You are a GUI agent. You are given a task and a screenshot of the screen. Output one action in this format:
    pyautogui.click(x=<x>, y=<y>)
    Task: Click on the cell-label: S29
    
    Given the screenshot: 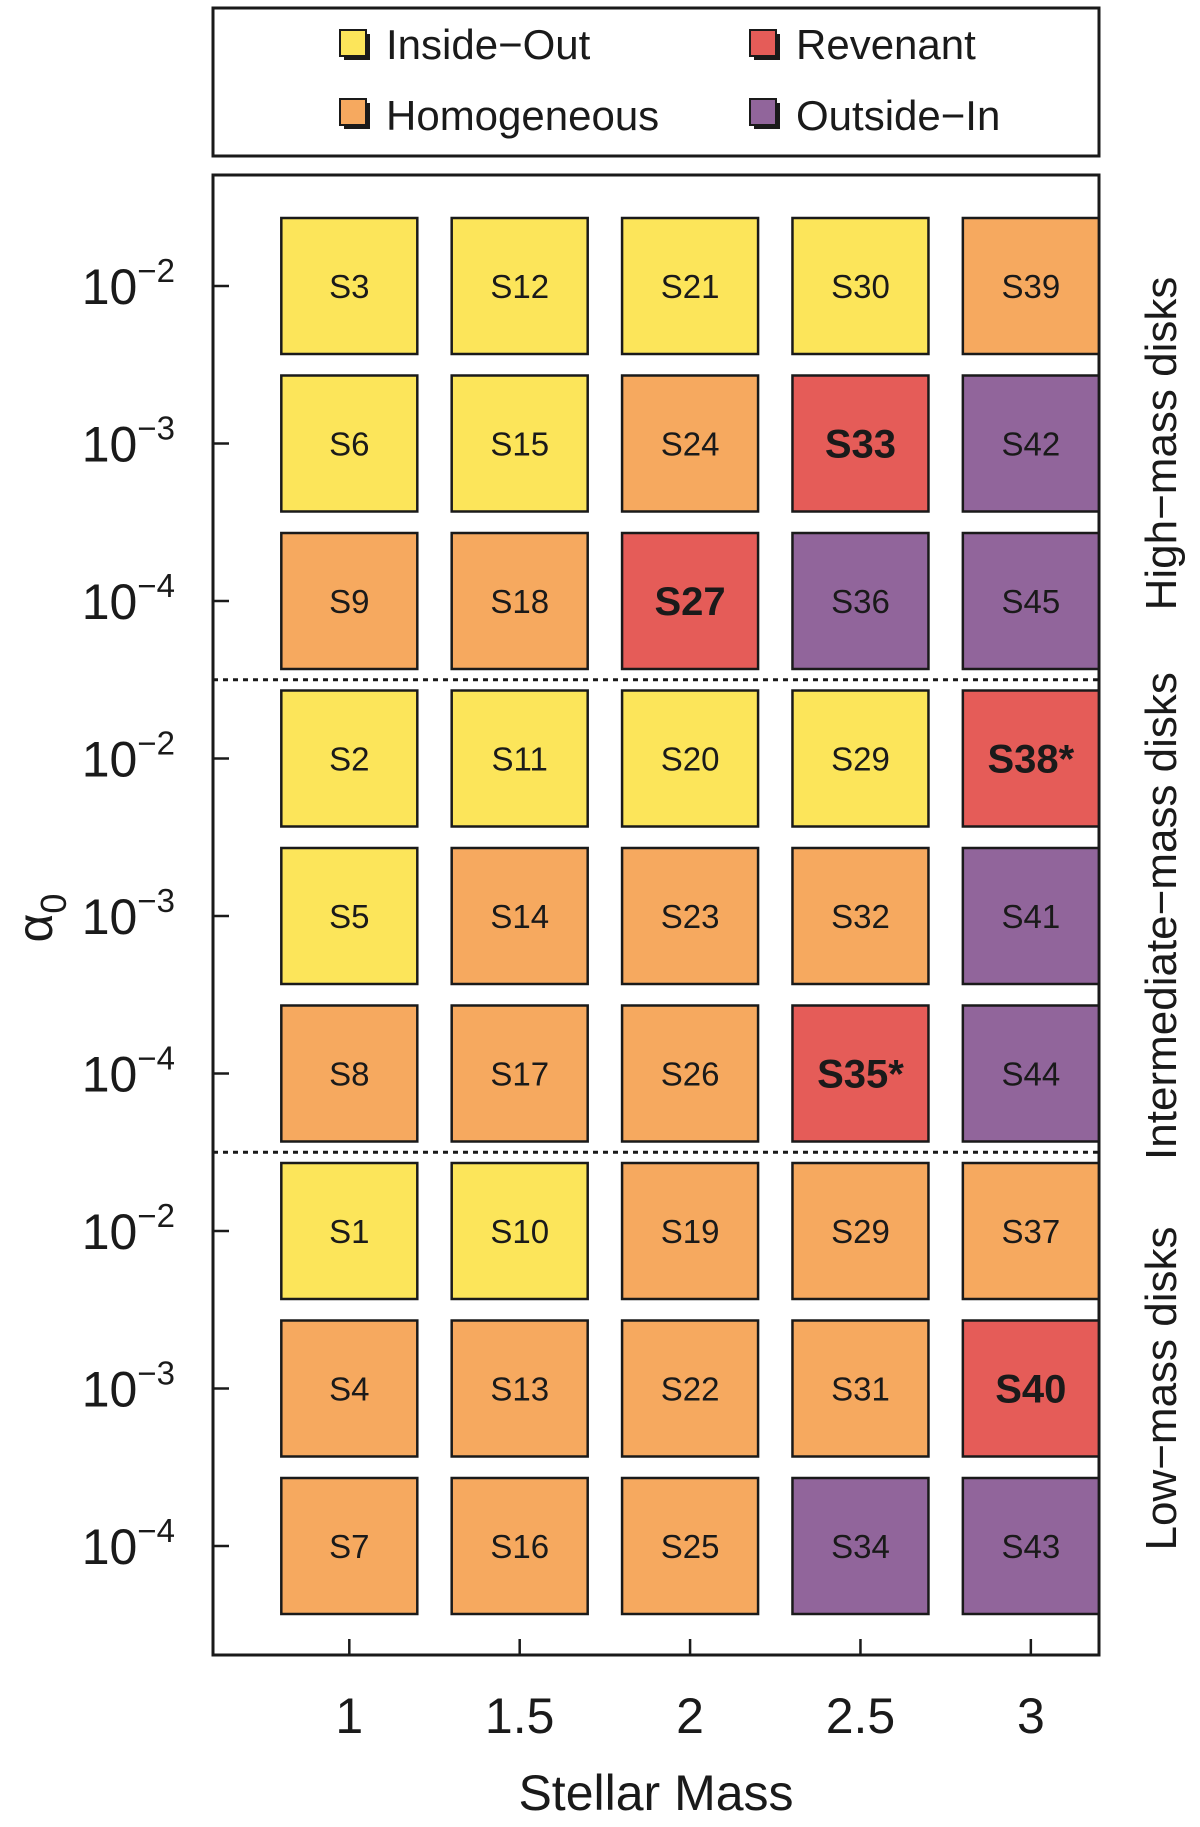 What is the action you would take?
    pyautogui.click(x=860, y=759)
    